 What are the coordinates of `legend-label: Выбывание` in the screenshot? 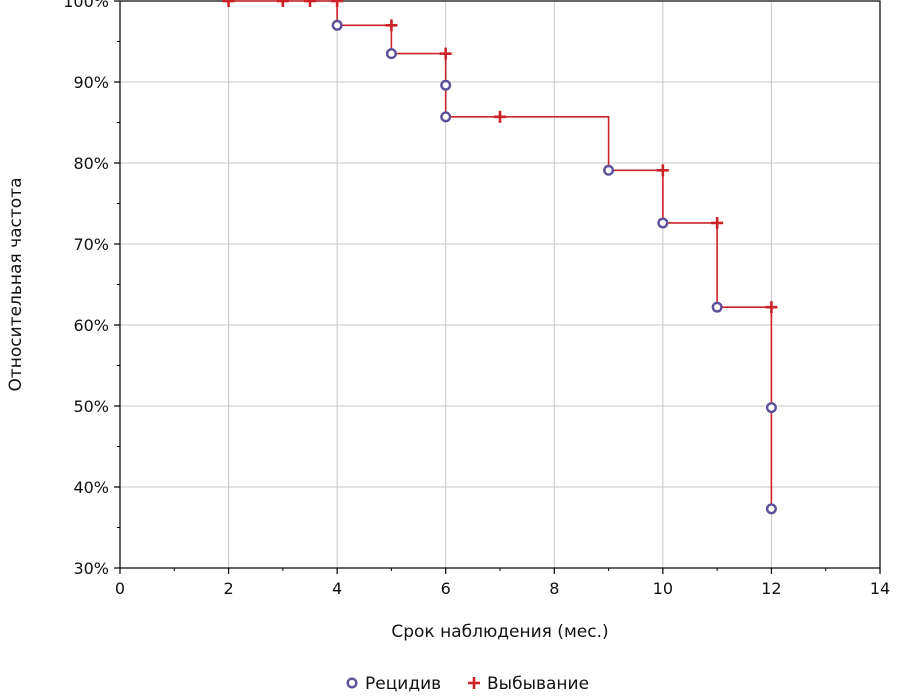 It's located at (538, 684).